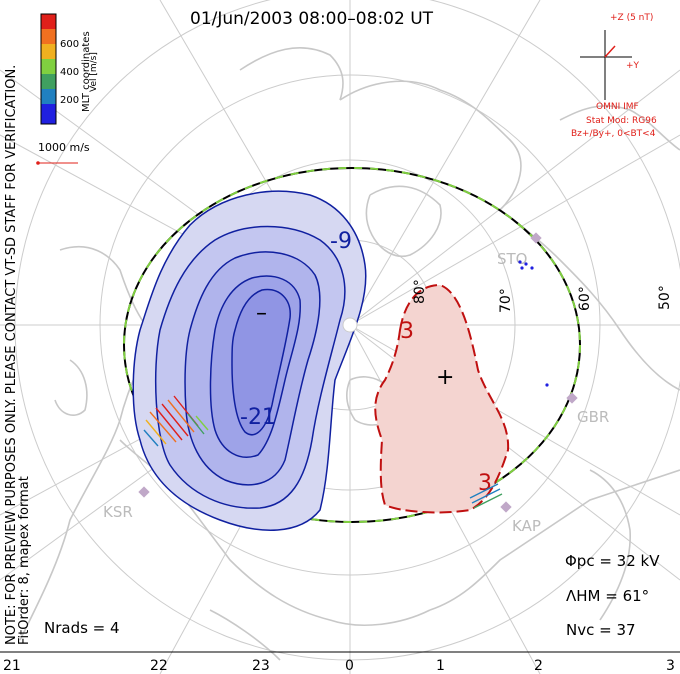 The width and height of the screenshot is (680, 674). What do you see at coordinates (621, 121) in the screenshot?
I see `stat-model-label: Stat Mod: RG96` at bounding box center [621, 121].